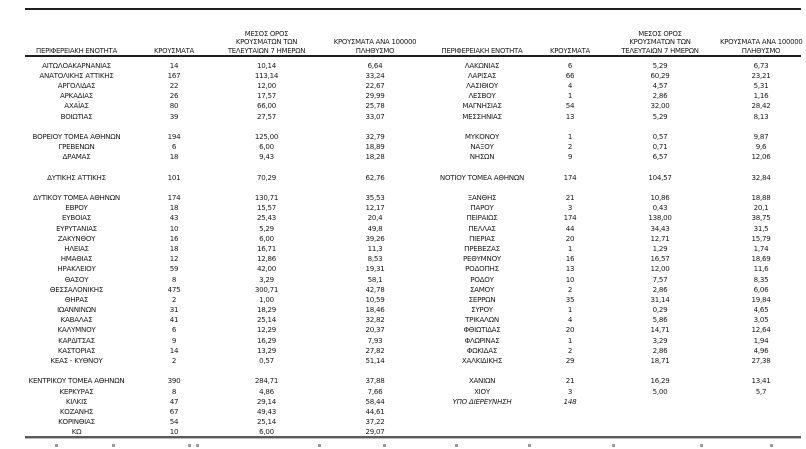 Image resolution: width=806 pixels, height=449 pixels. I want to click on region-cell: ΑΧΑΪΑΣ, so click(76, 106).